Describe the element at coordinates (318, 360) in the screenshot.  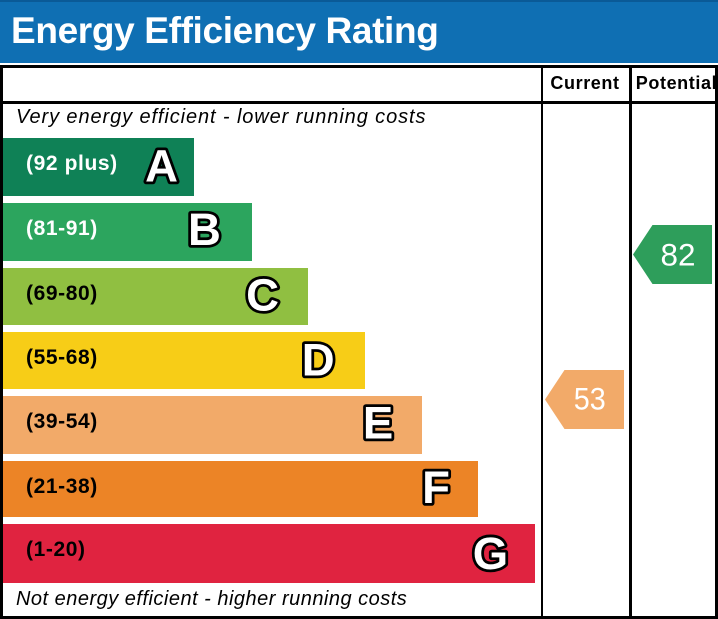
I see `svg-text: D` at that location.